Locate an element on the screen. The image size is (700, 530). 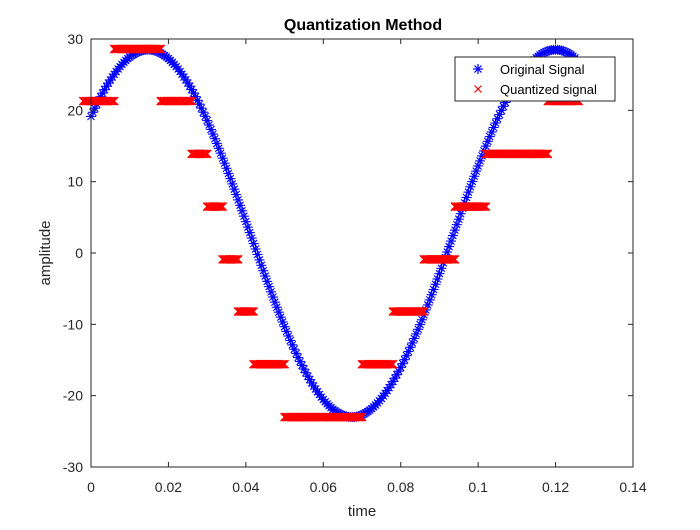
x-tick-label: 0 is located at coordinates (91, 487).